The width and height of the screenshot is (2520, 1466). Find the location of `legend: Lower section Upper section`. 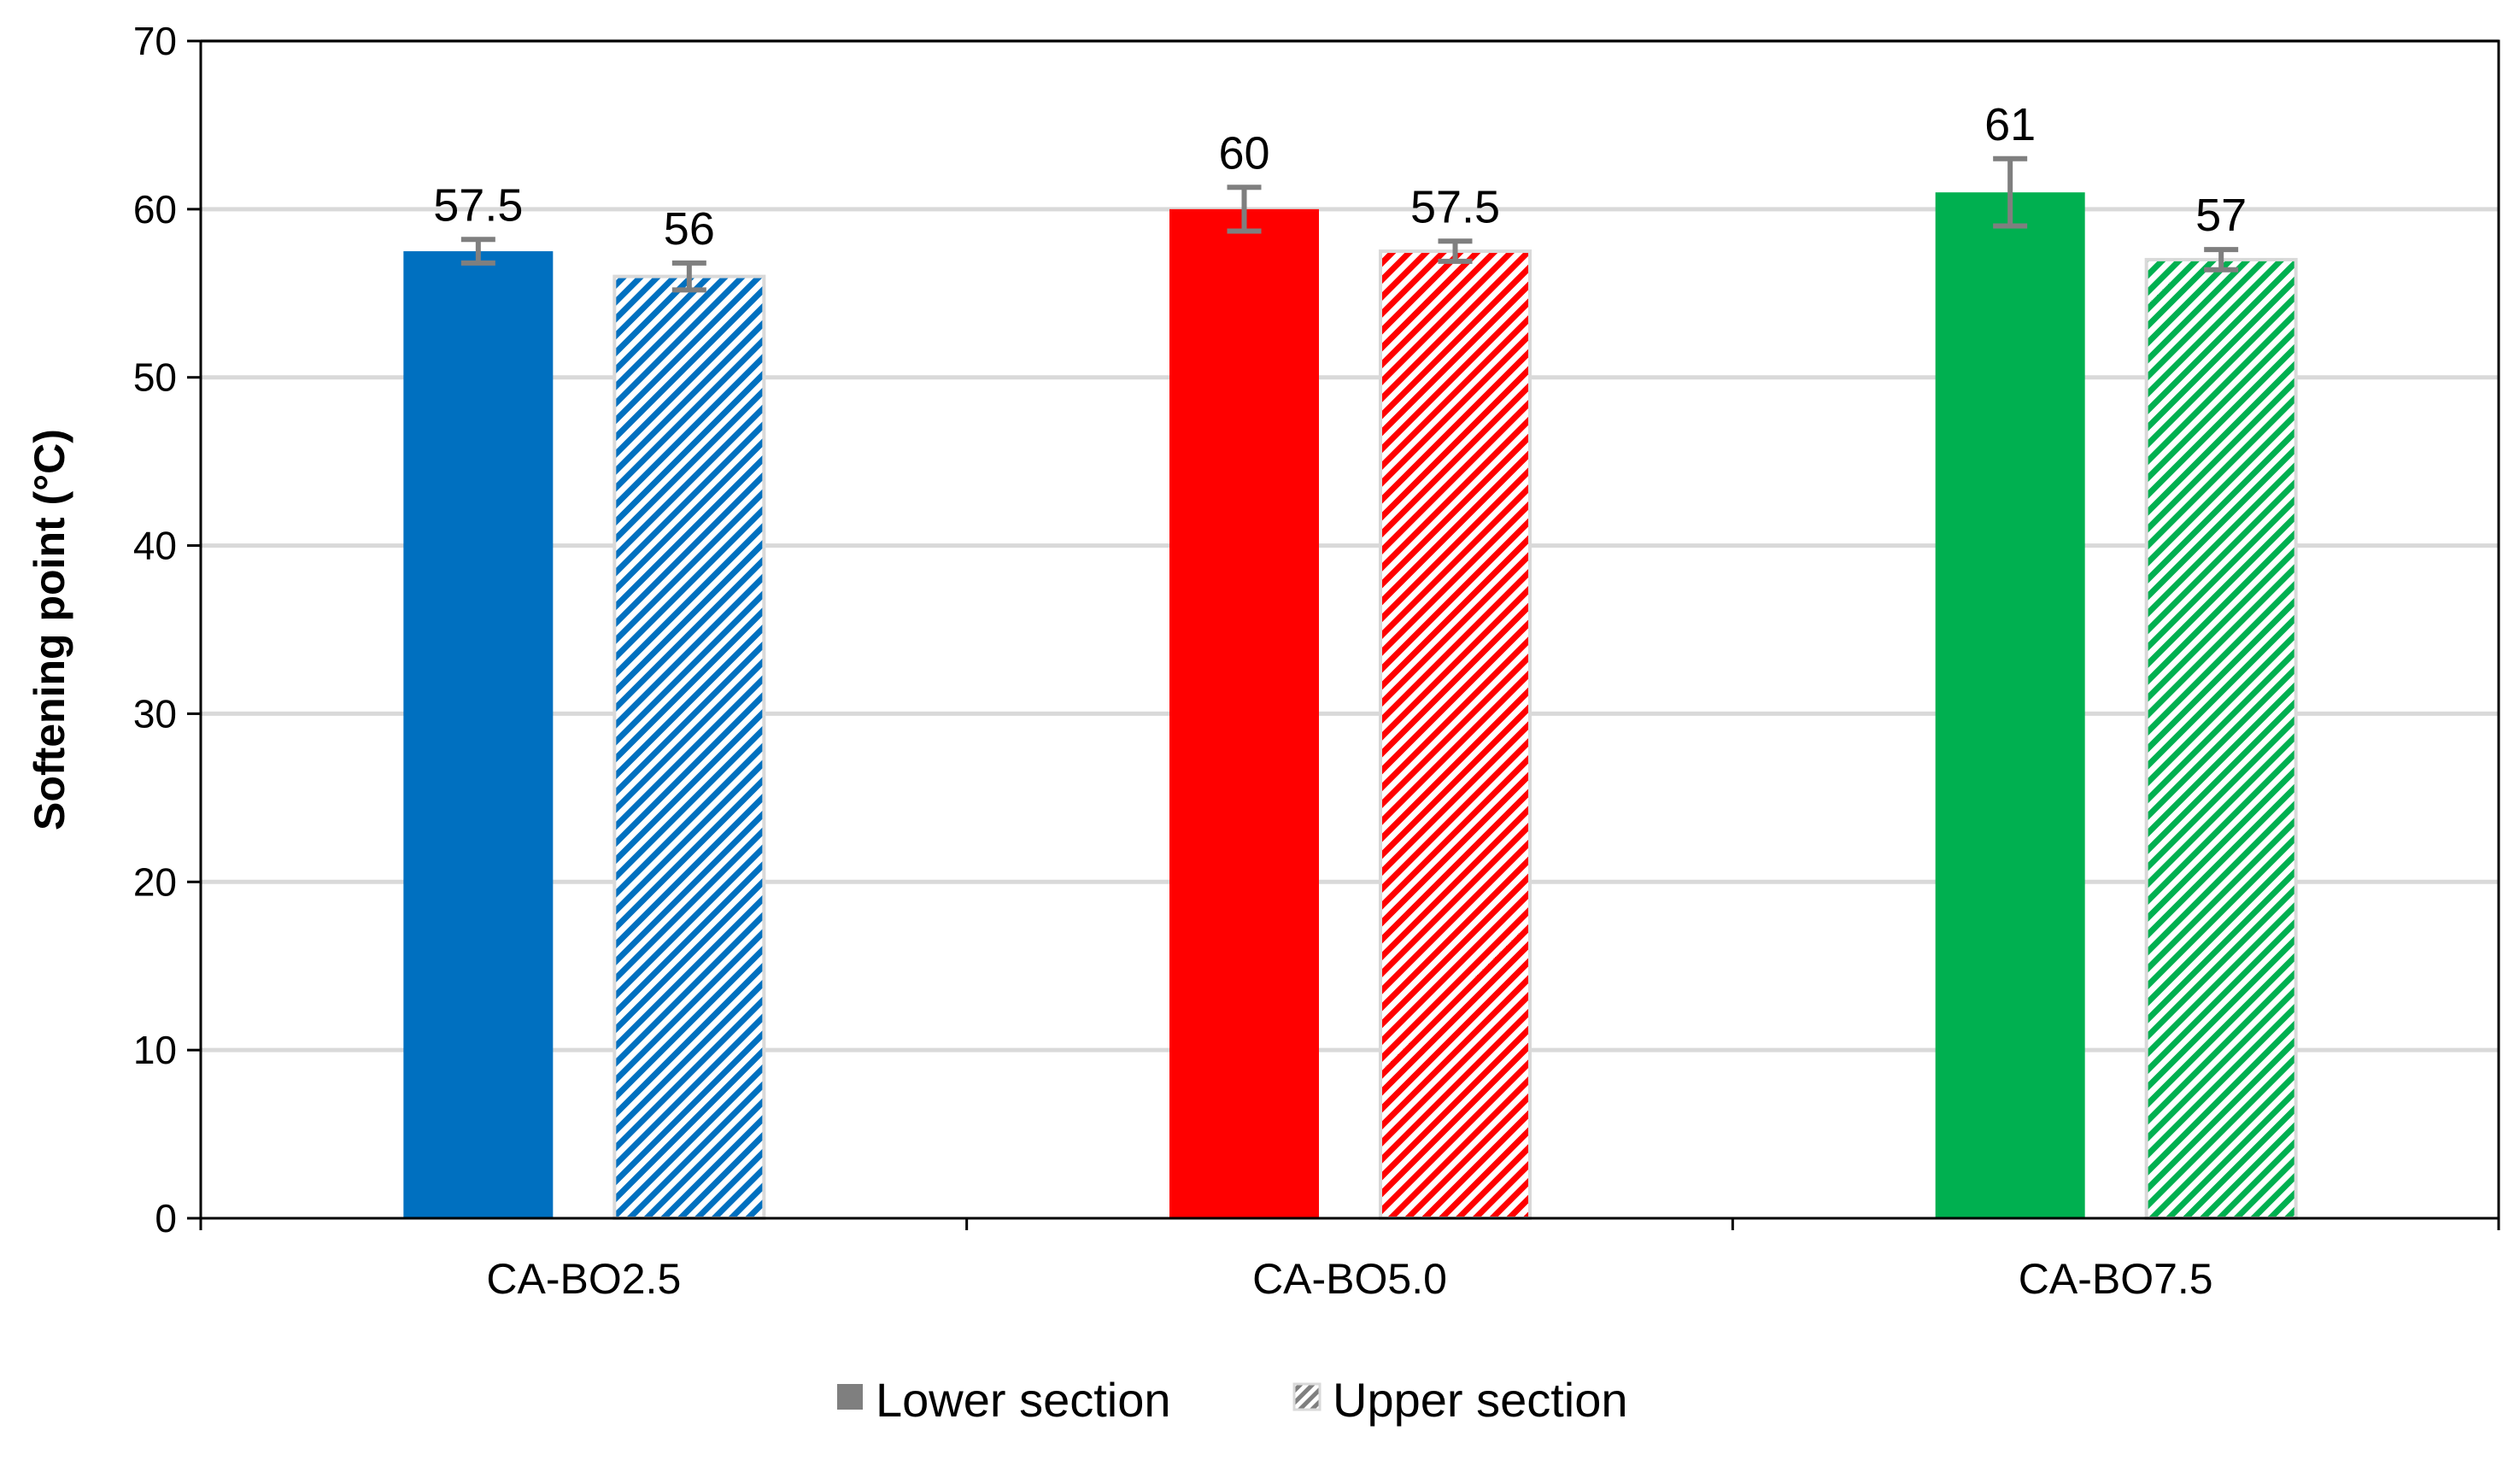

legend: Lower section Upper section is located at coordinates (1232, 1400).